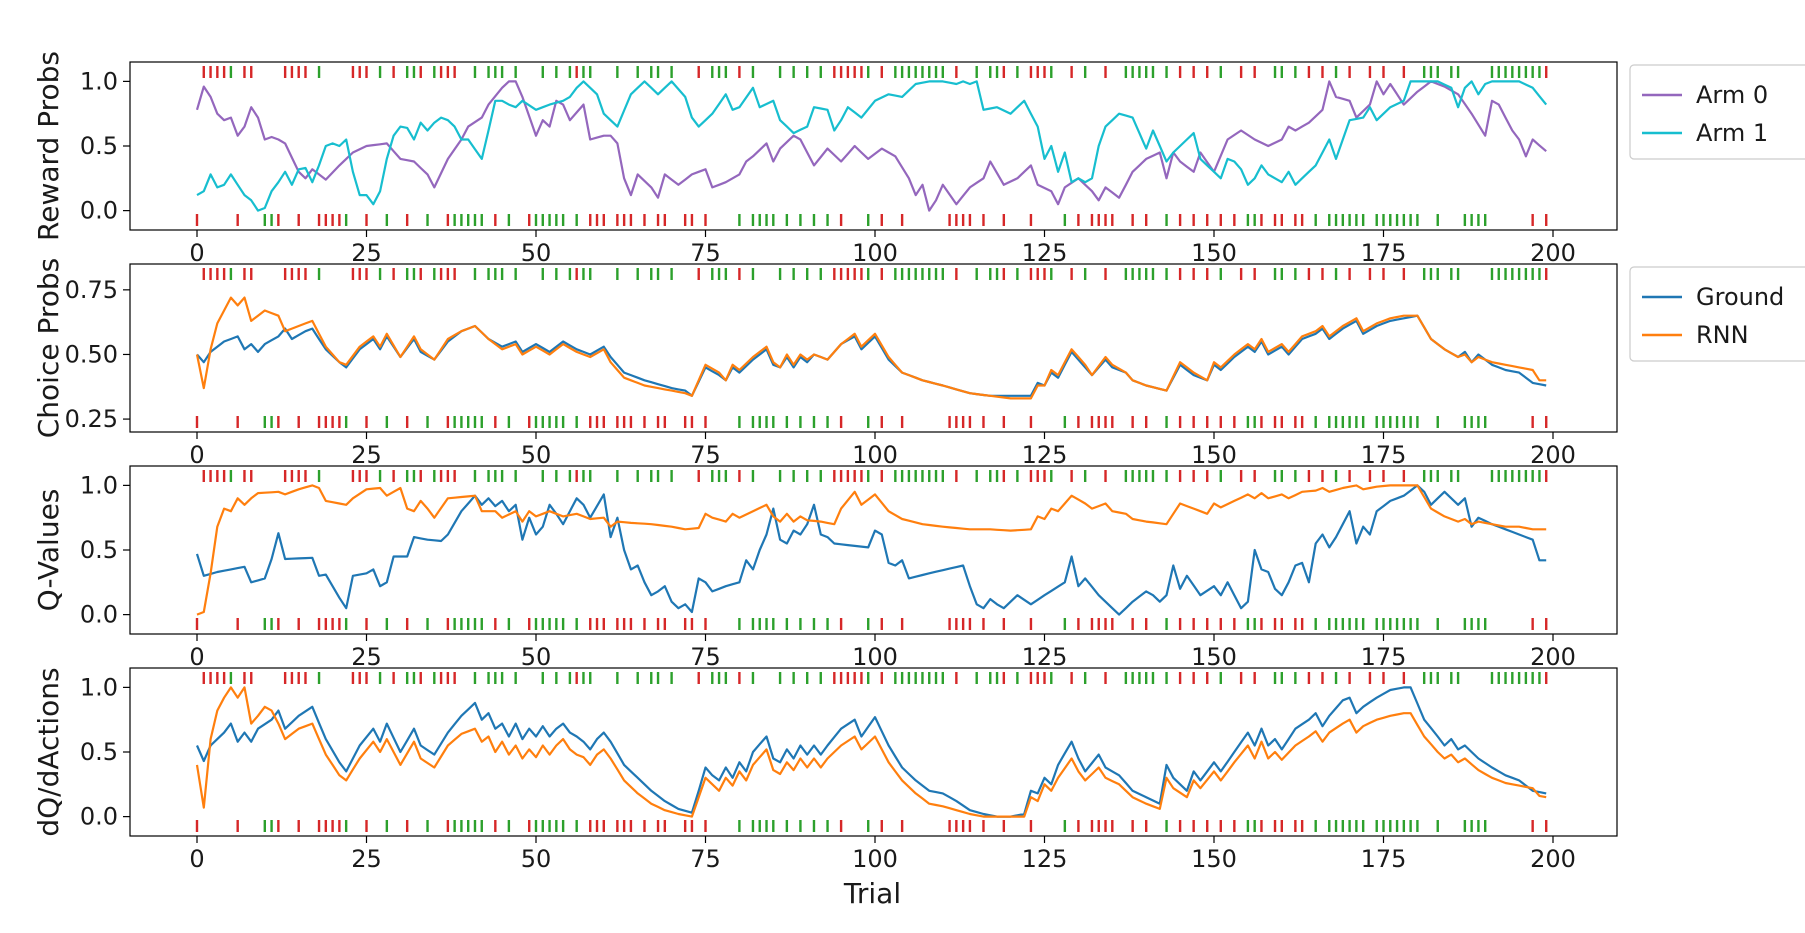  Describe the element at coordinates (1722, 335) in the screenshot. I see `legend-label: RNN` at that location.